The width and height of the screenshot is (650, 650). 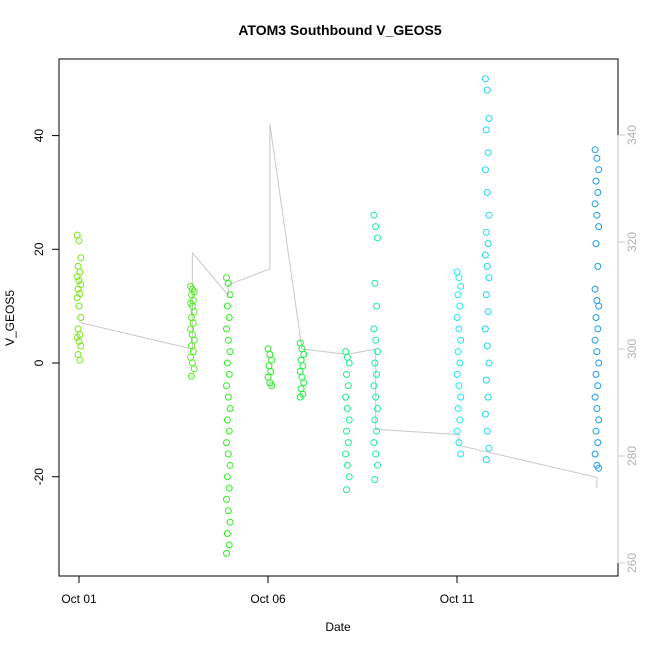 I want to click on y2-tick-label: 320, so click(x=632, y=242).